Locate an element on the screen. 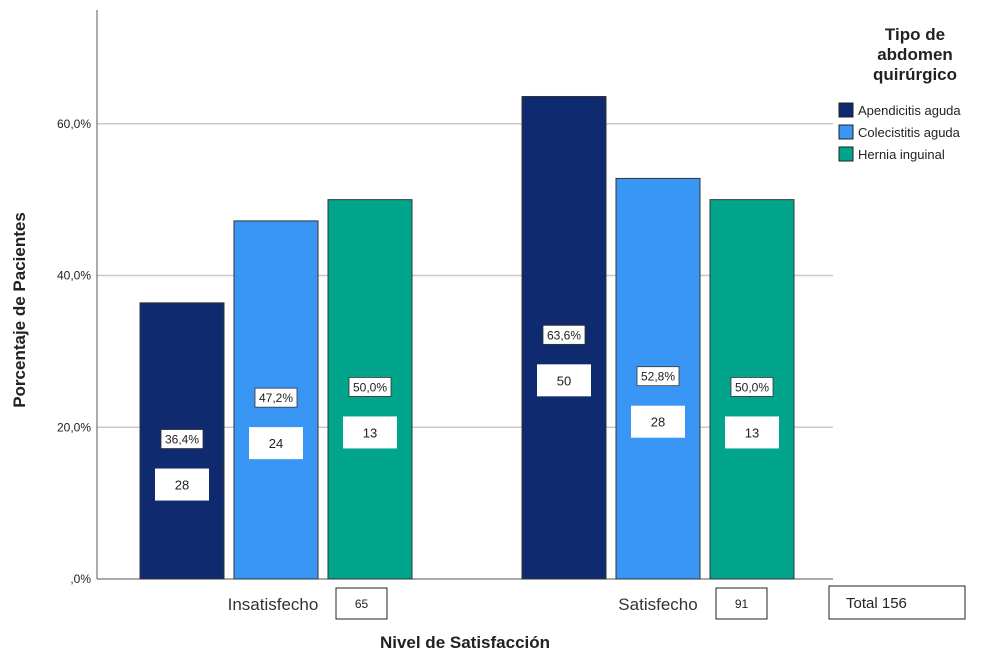 This screenshot has width=999, height=654. y-tick-label: 20,0% is located at coordinates (74, 427).